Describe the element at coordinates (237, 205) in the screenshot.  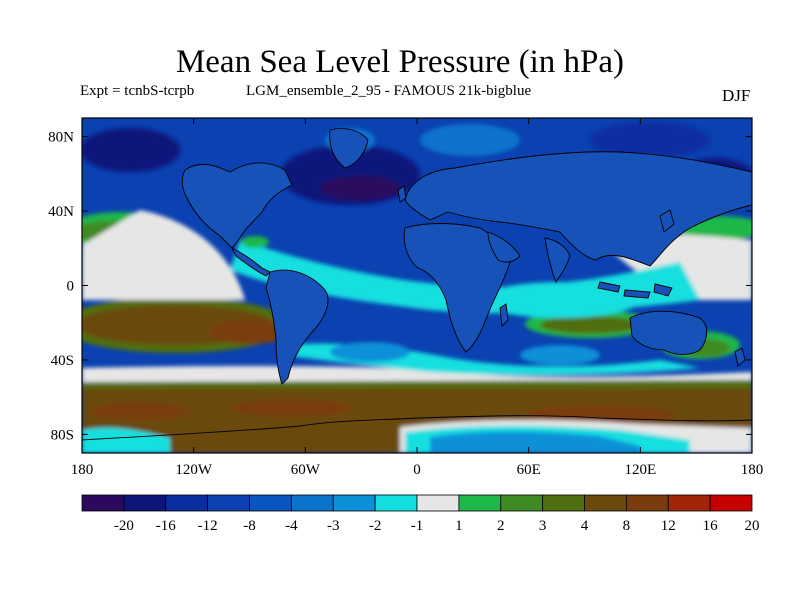
I see `north-america` at that location.